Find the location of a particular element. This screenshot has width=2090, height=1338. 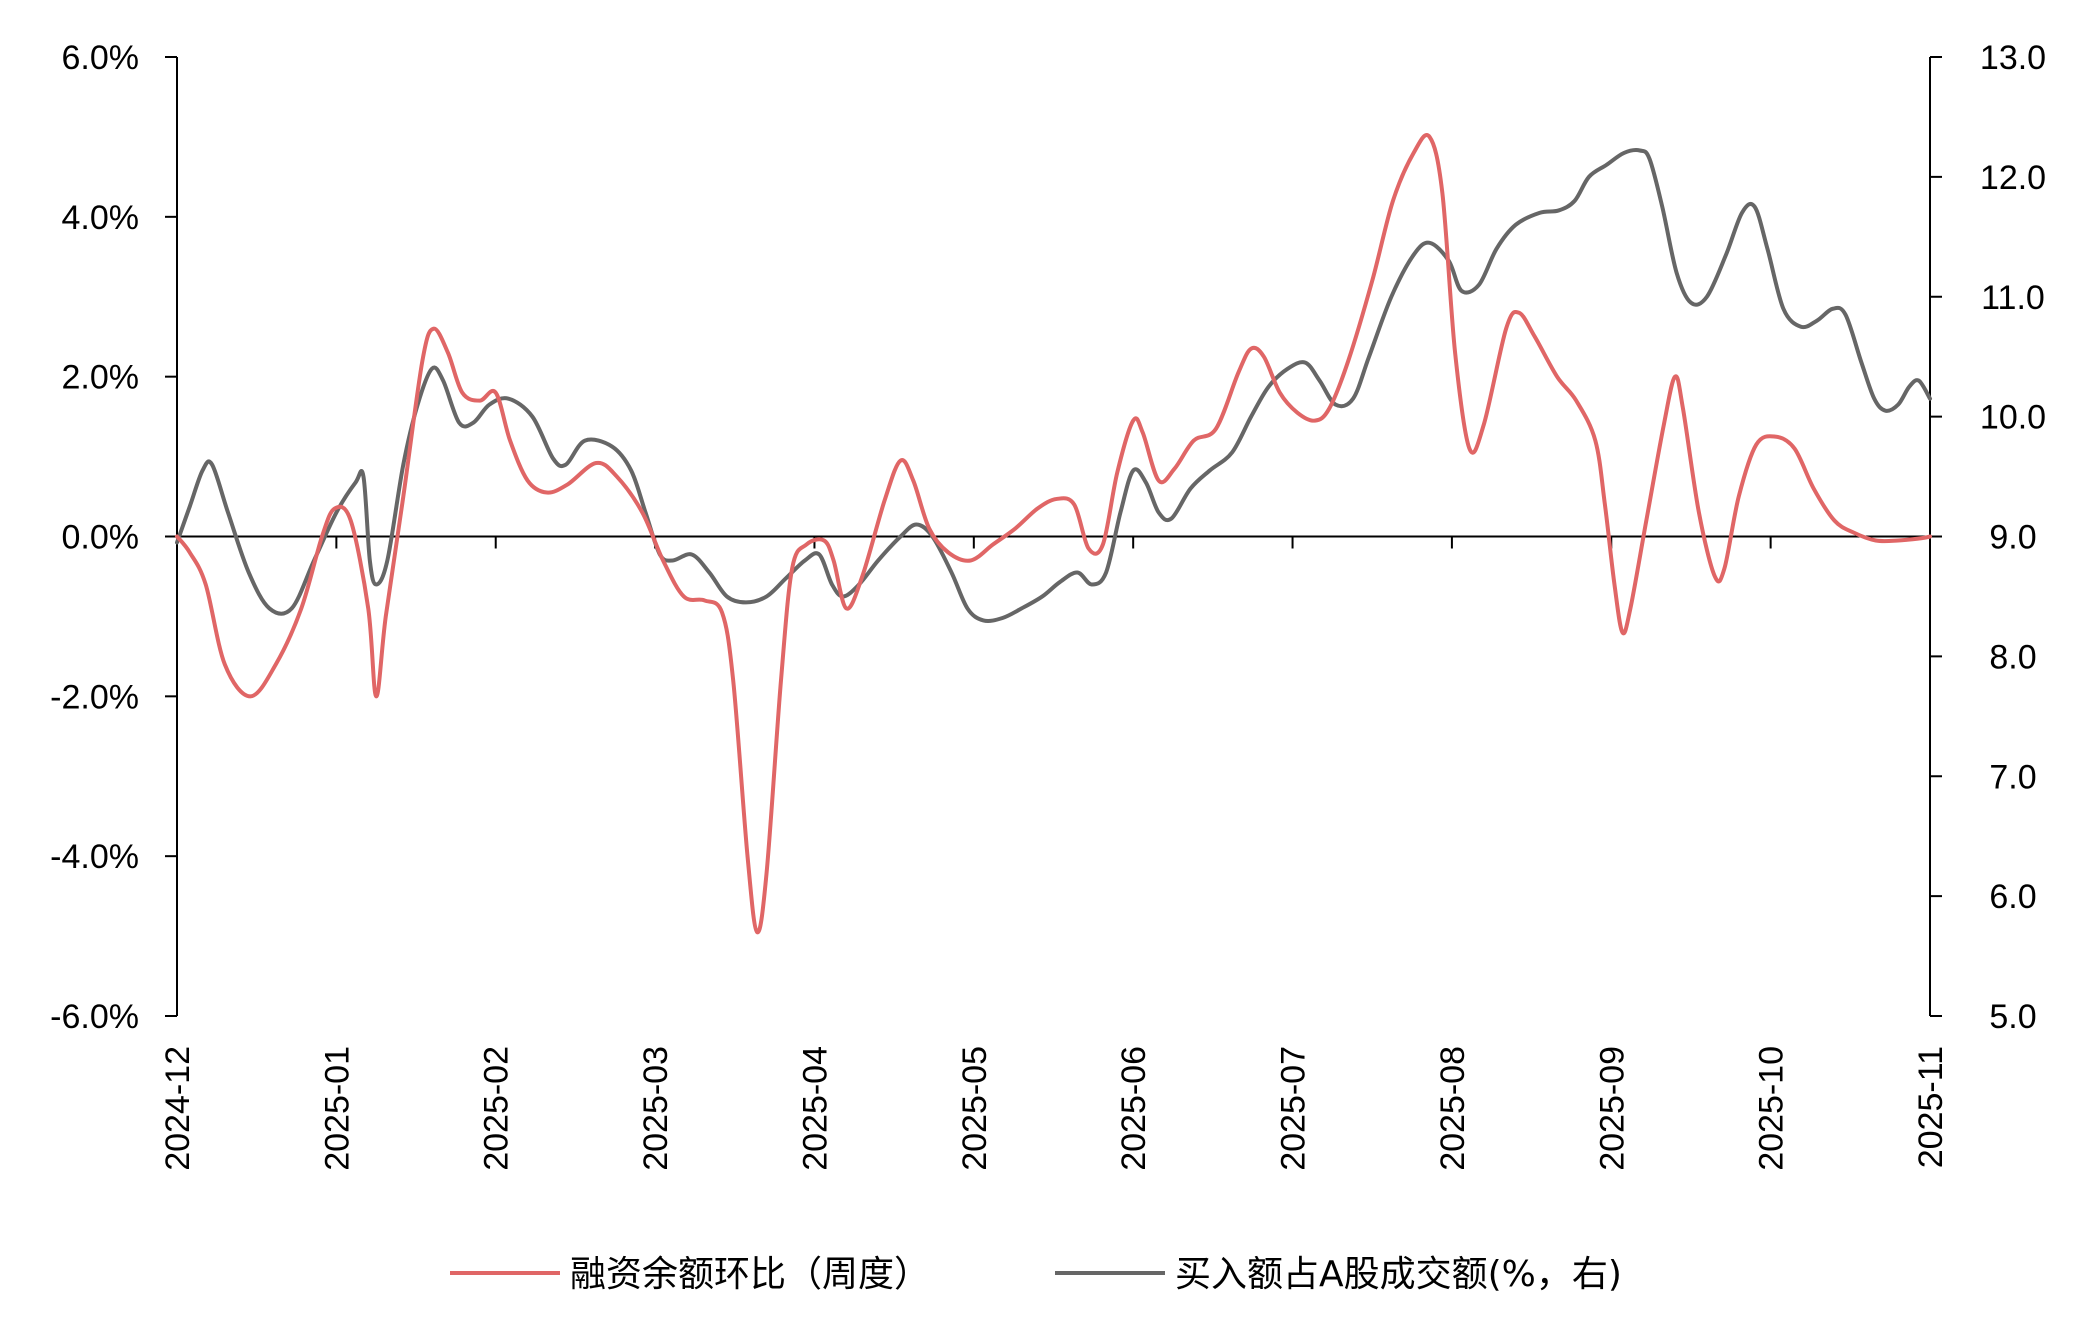

left-tick-label: -6.0% is located at coordinates (94, 1017).